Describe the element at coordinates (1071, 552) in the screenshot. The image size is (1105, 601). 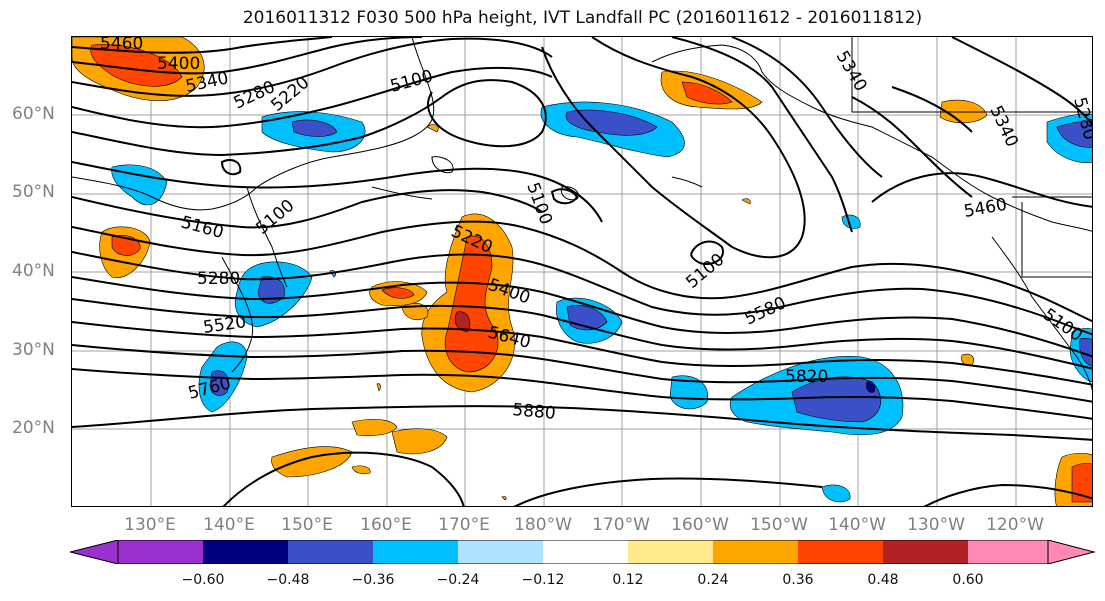
I see `colorbar-extend-high` at that location.